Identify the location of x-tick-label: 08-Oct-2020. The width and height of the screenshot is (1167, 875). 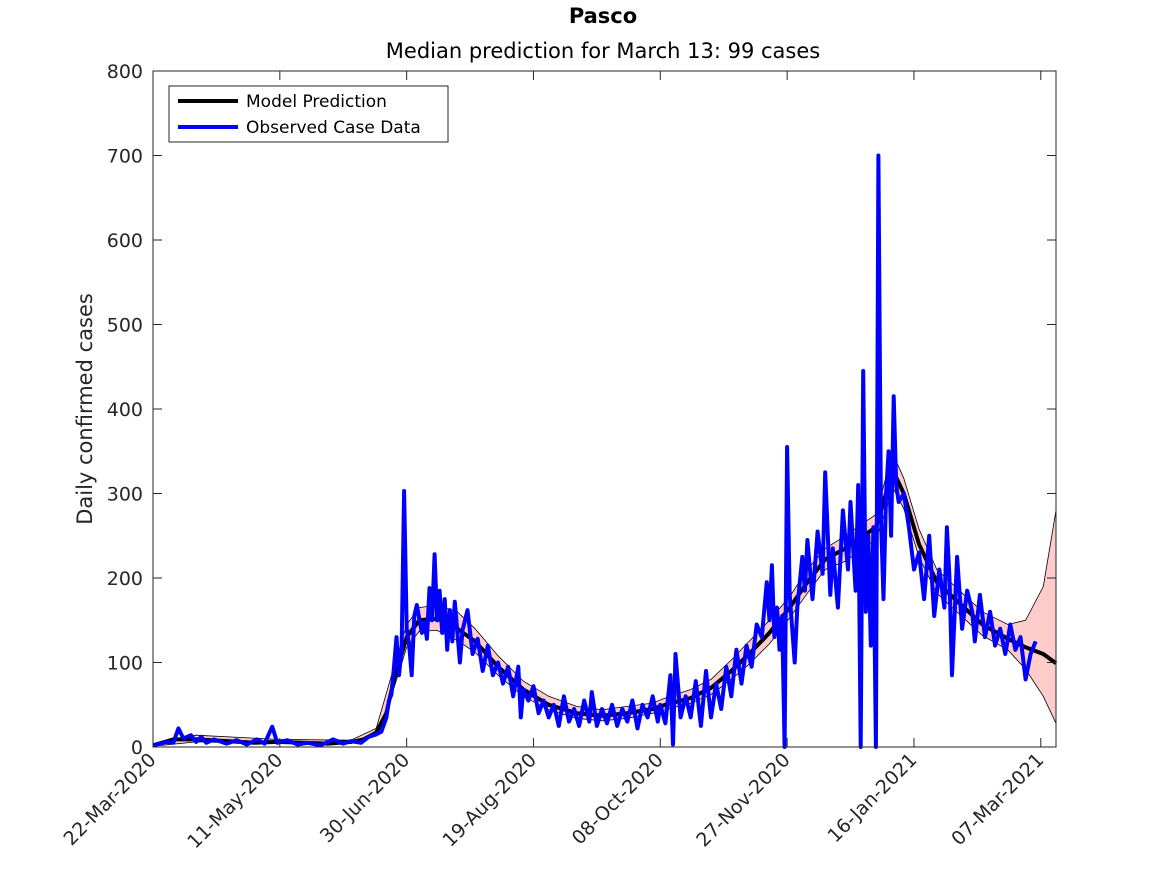
(618, 799).